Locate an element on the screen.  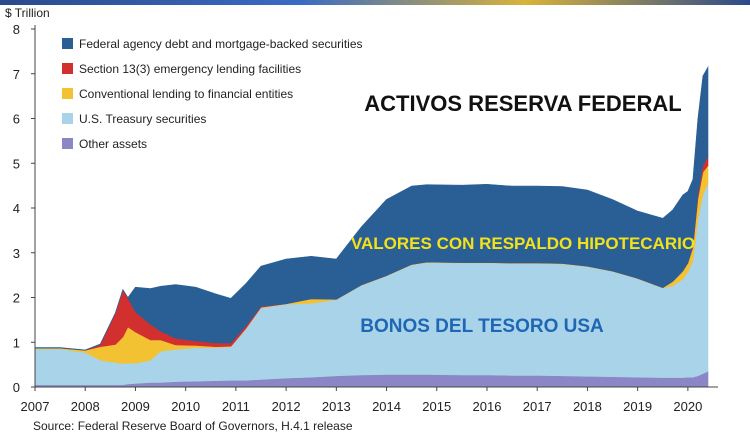
chart-title: ACTIVOS RESERVA FEDERAL is located at coordinates (522, 103).